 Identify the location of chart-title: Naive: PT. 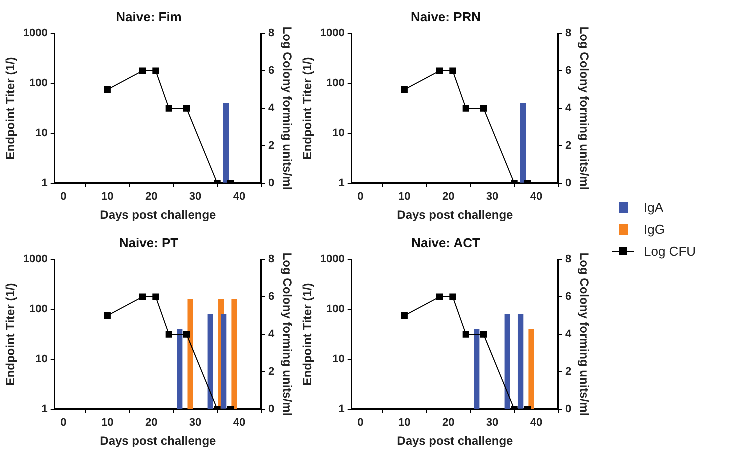
(149, 242).